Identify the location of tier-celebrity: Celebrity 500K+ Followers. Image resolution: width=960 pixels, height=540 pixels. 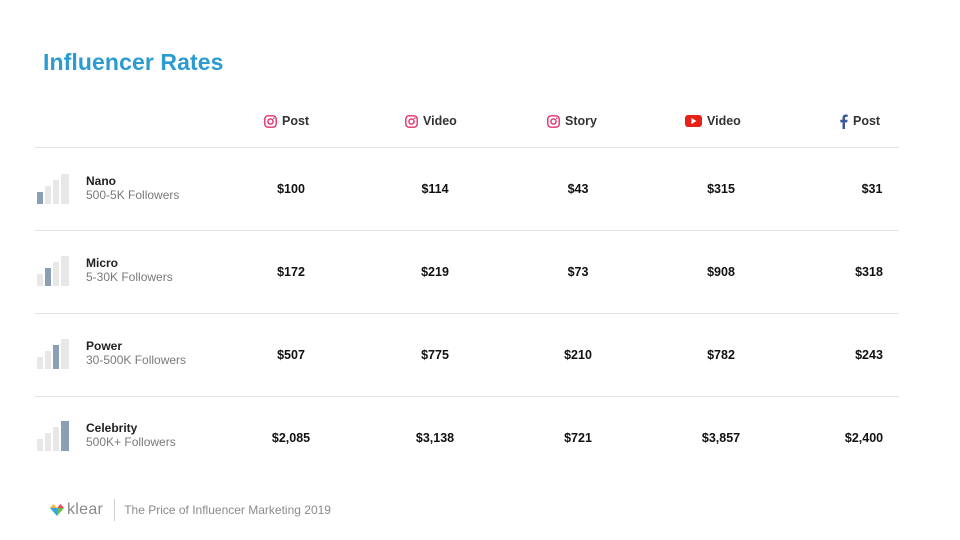
(145, 437).